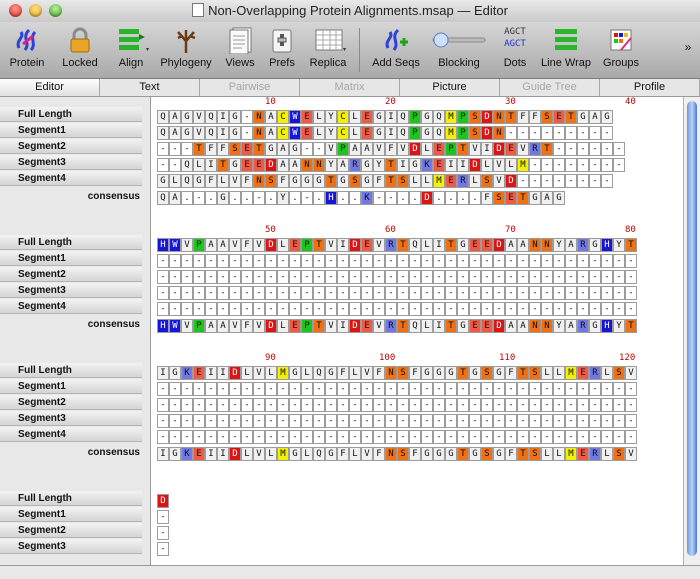  Describe the element at coordinates (355, 165) in the screenshot. I see `residue-cell: R` at that location.